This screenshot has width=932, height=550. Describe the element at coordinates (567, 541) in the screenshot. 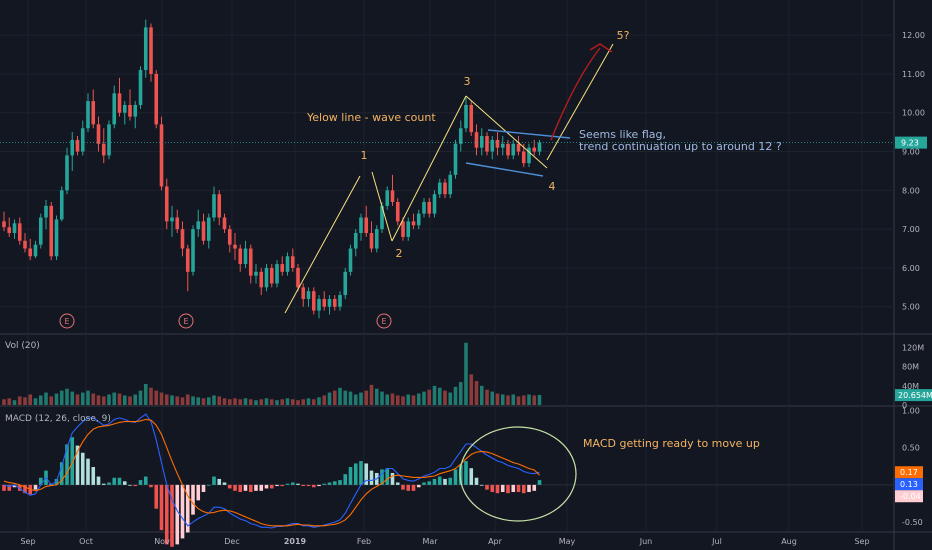

I see `x-tick-label: May` at that location.